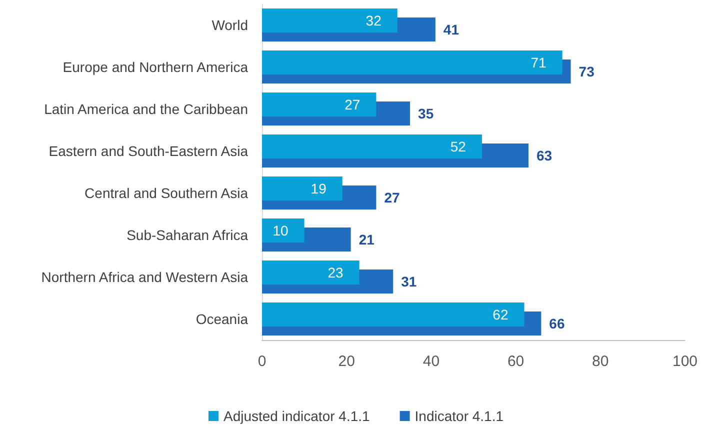  What do you see at coordinates (318, 188) in the screenshot?
I see `data-label: 19` at bounding box center [318, 188].